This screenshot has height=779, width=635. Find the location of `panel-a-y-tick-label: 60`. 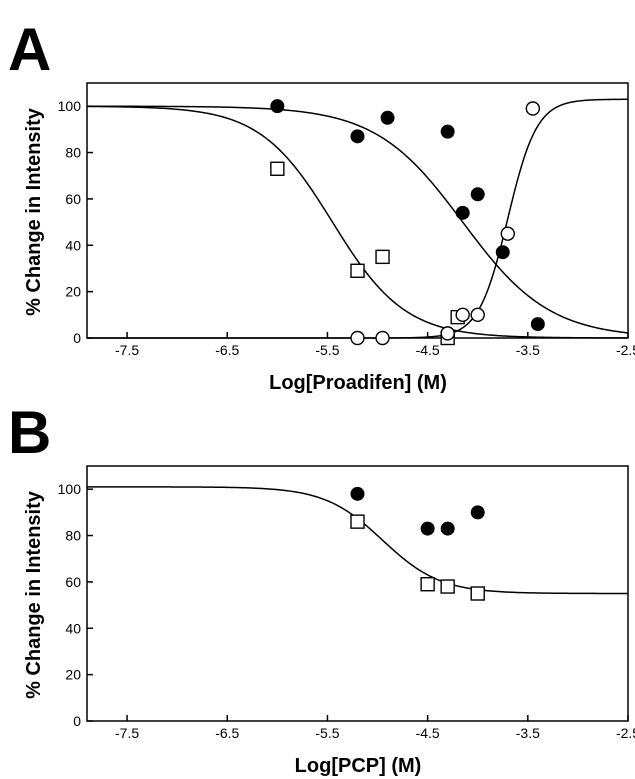

panel-a-y-tick-label: 60 is located at coordinates (73, 199).